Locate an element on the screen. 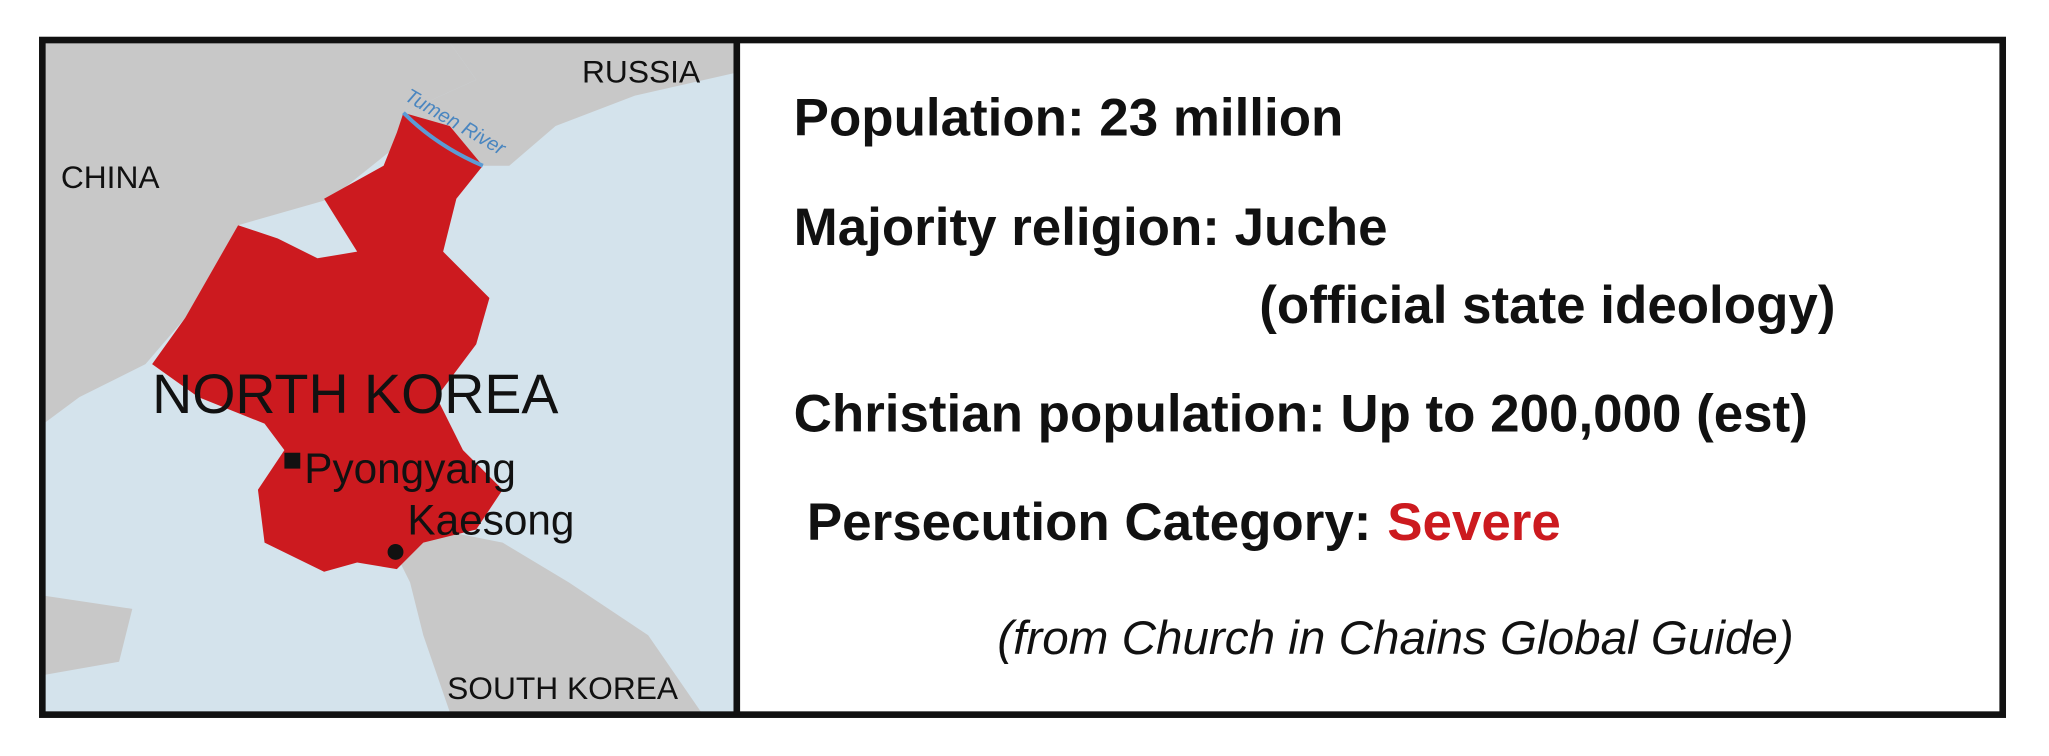 This screenshot has height=756, width=2049. capital-marker is located at coordinates (292, 460).